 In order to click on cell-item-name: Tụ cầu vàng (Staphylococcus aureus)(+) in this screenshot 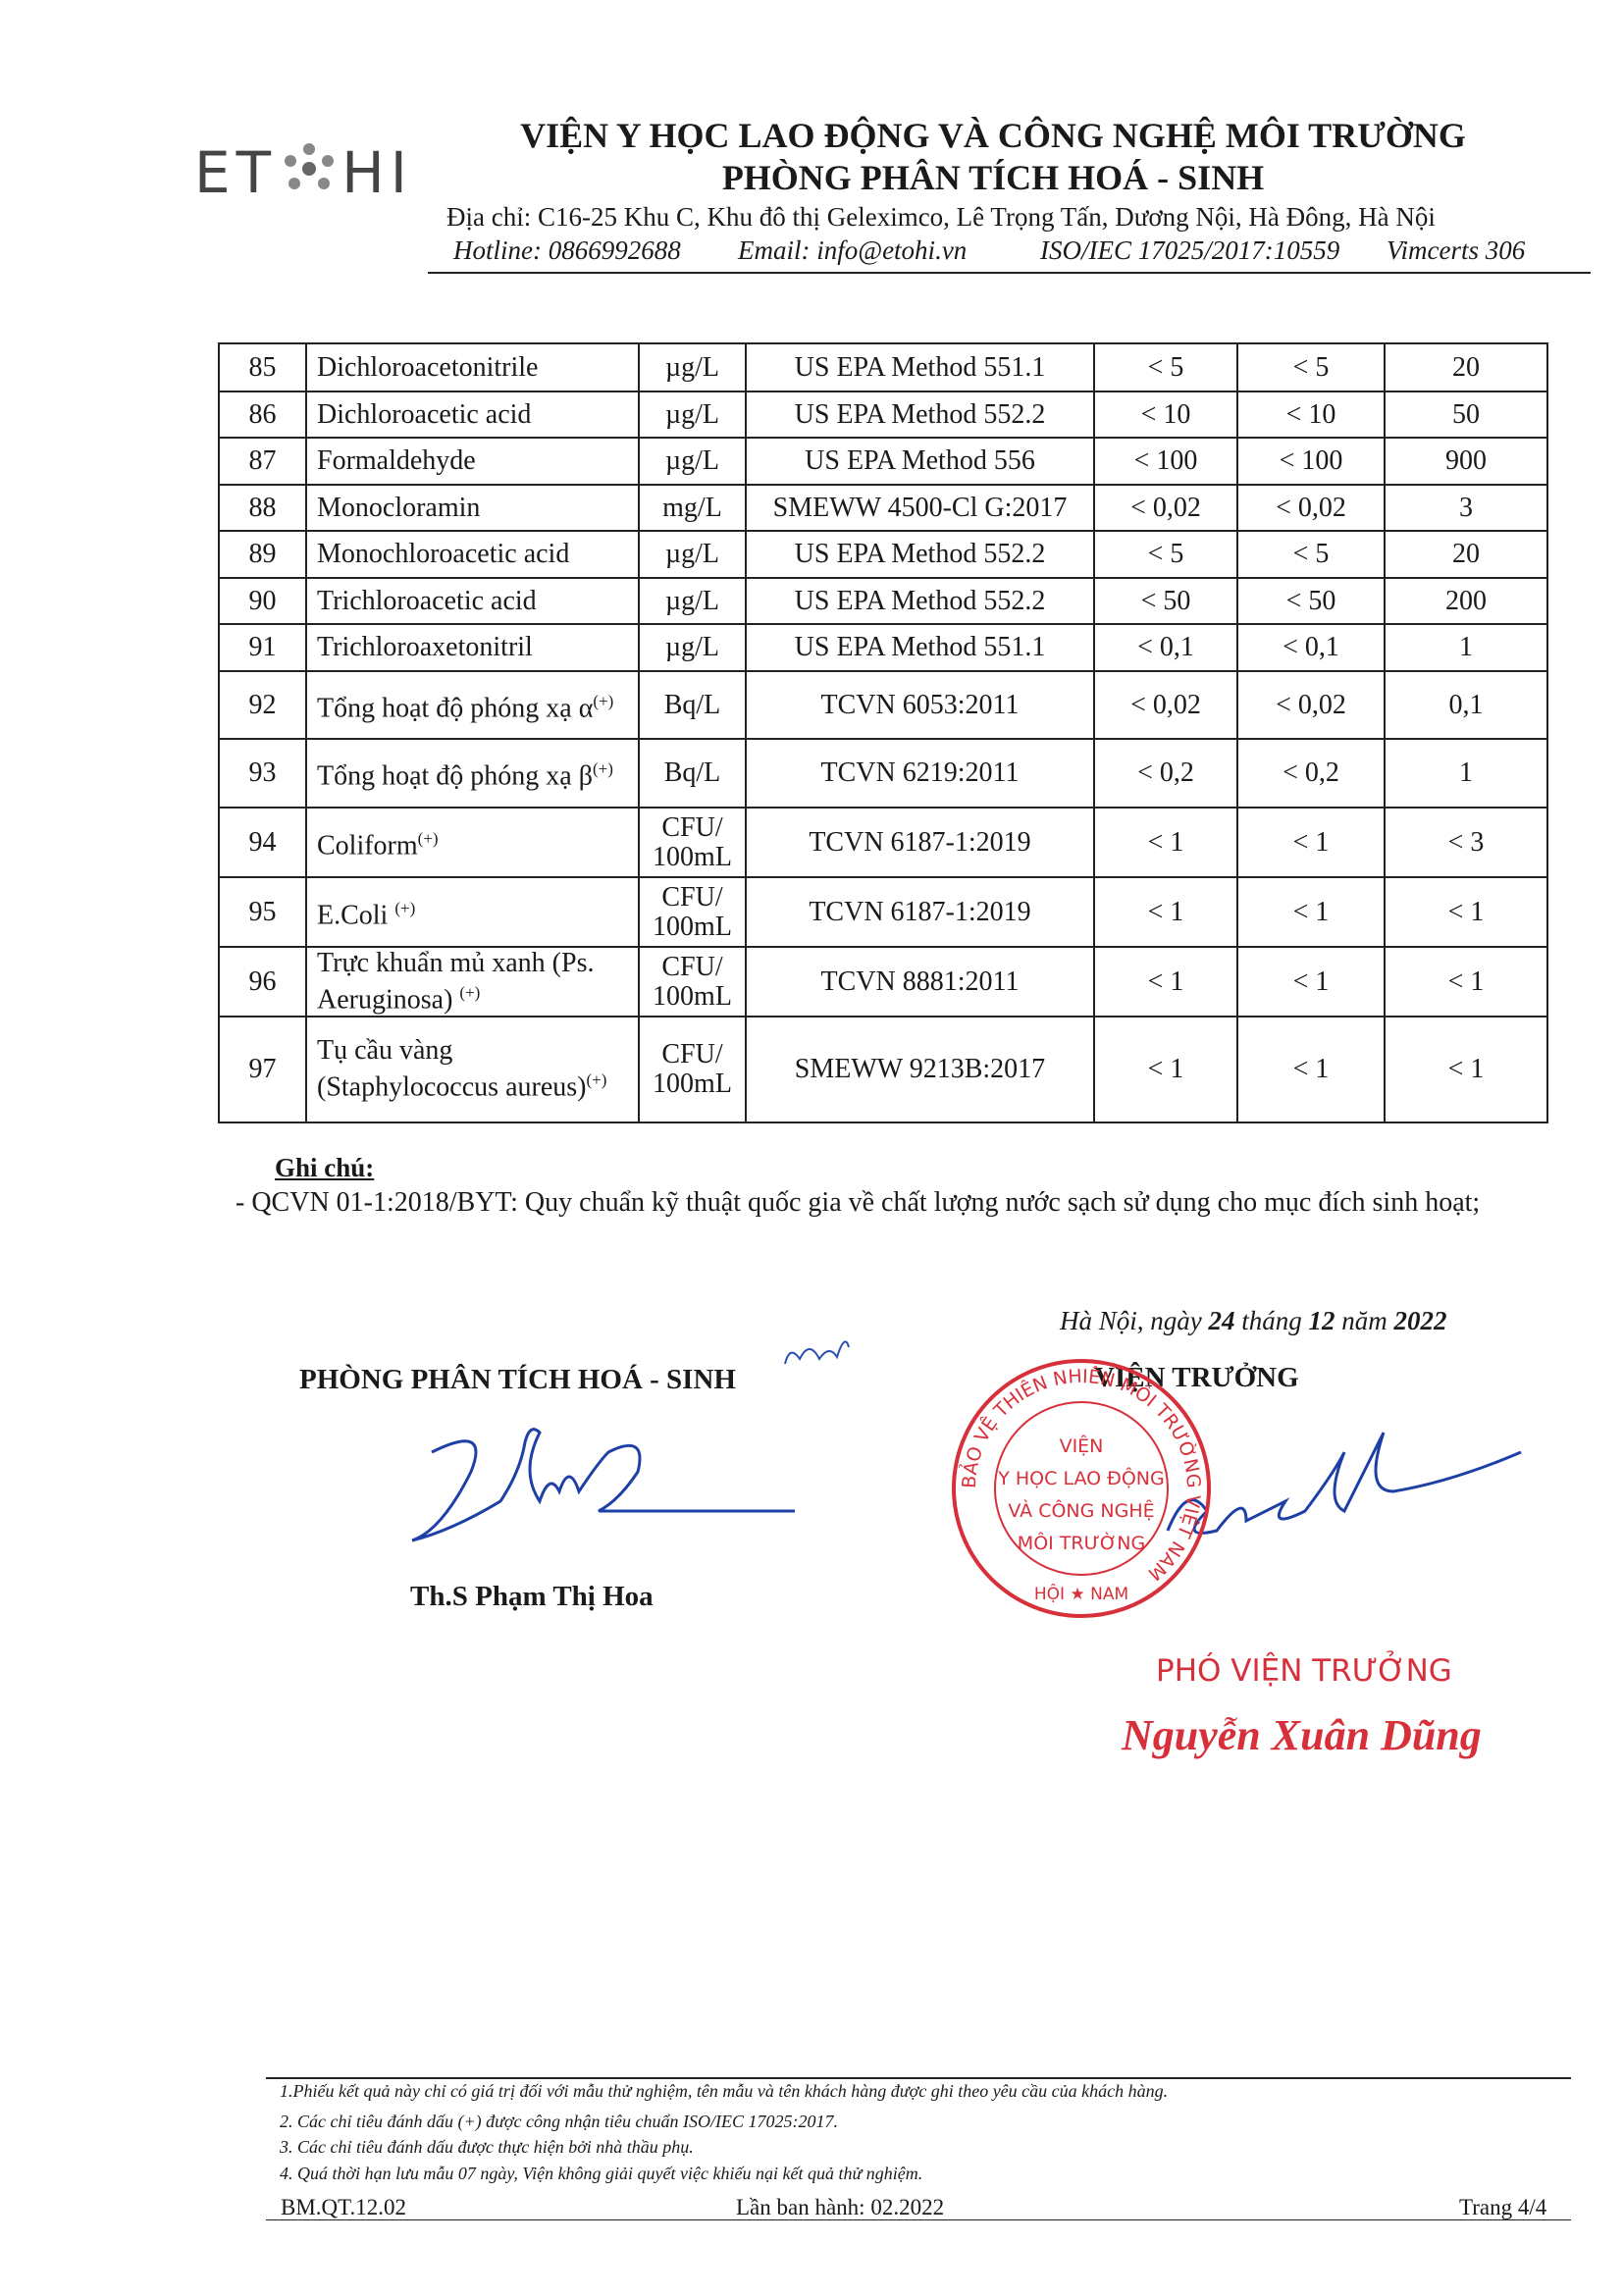, I will do `click(472, 1069)`.